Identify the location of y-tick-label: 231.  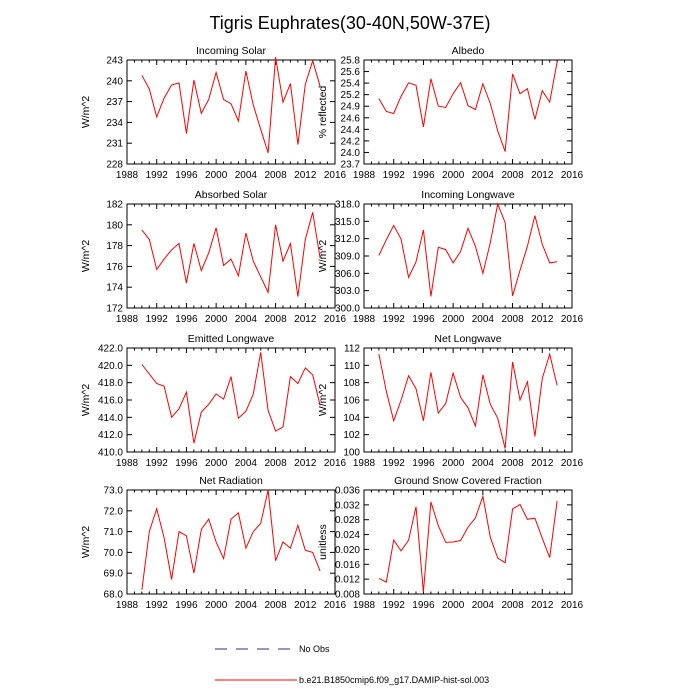
(114, 144).